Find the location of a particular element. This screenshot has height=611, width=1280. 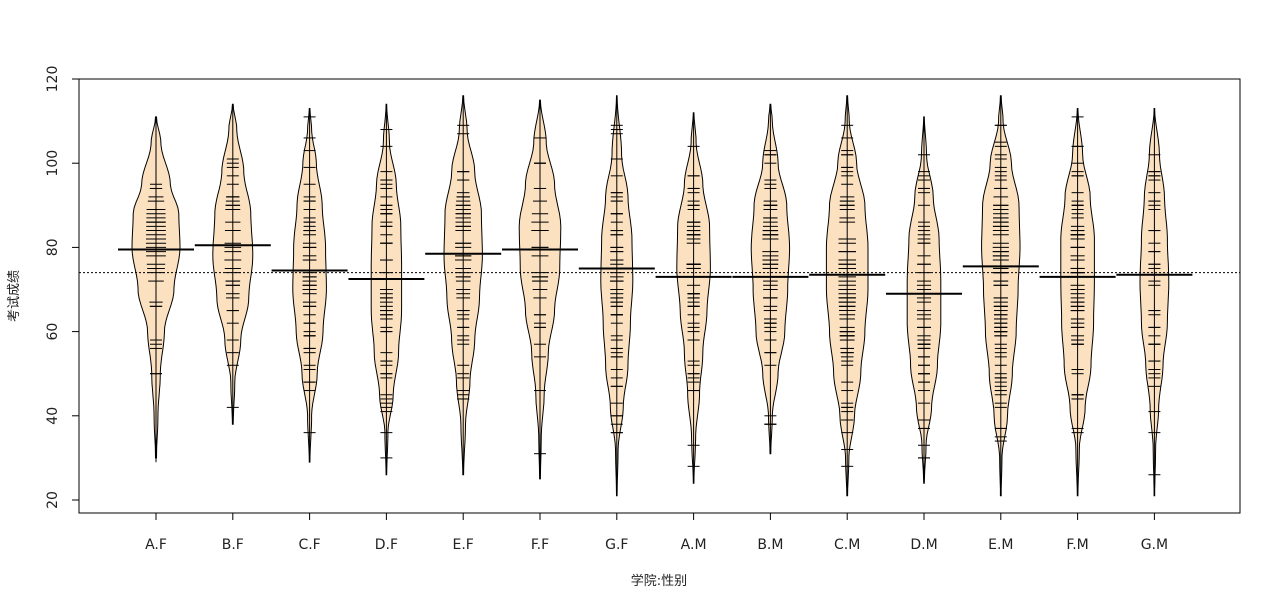

x-tick-label: G.M is located at coordinates (1154, 545).